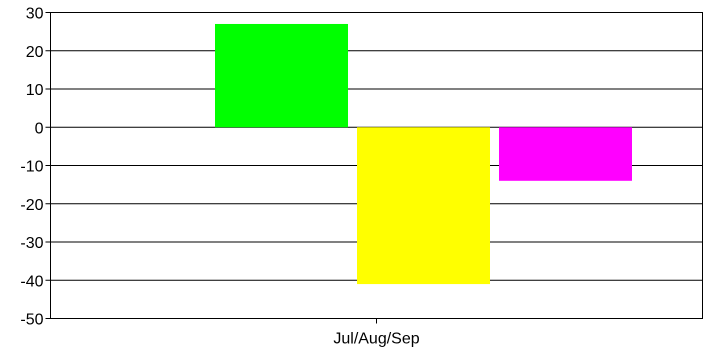 Image resolution: width=709 pixels, height=358 pixels. What do you see at coordinates (31, 243) in the screenshot?
I see `y-tick-label: -30` at bounding box center [31, 243].